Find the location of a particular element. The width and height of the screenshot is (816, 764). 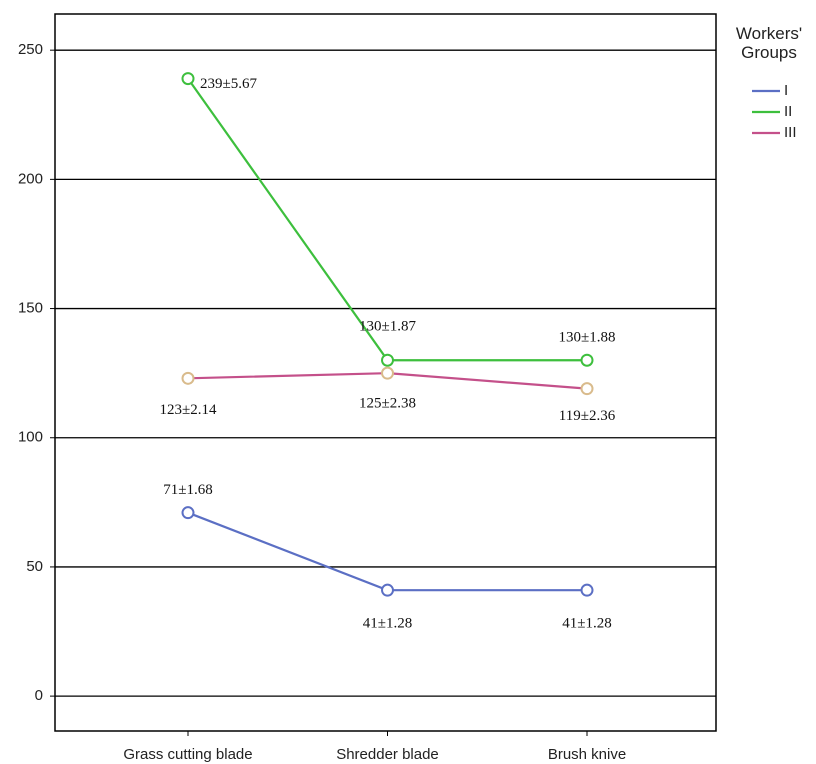

value-label: 130±1.87 is located at coordinates (387, 327).